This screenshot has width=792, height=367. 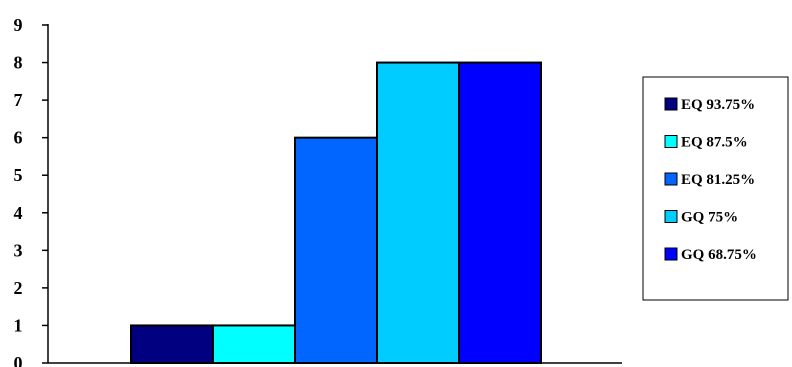 I want to click on y-tick-label: 9, so click(x=18, y=25).